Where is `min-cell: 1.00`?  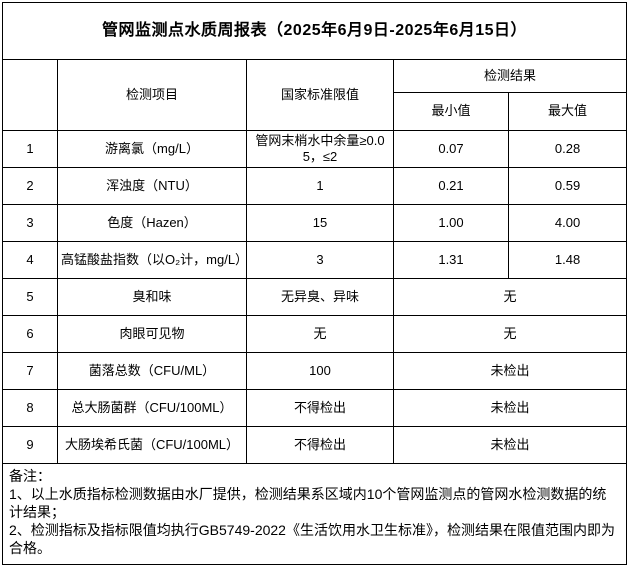 min-cell: 1.00 is located at coordinates (451, 223).